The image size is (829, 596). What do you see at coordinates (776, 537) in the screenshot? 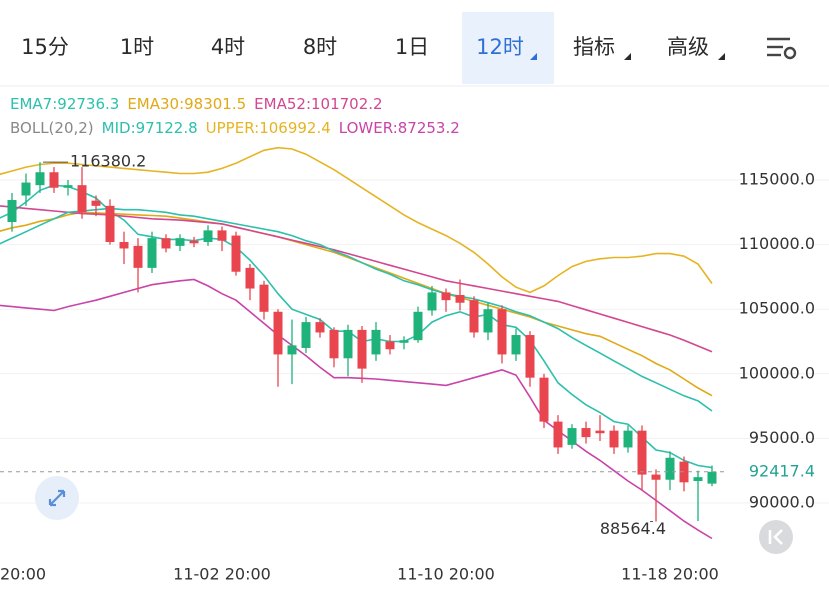
I see `jump-latest-button` at bounding box center [776, 537].